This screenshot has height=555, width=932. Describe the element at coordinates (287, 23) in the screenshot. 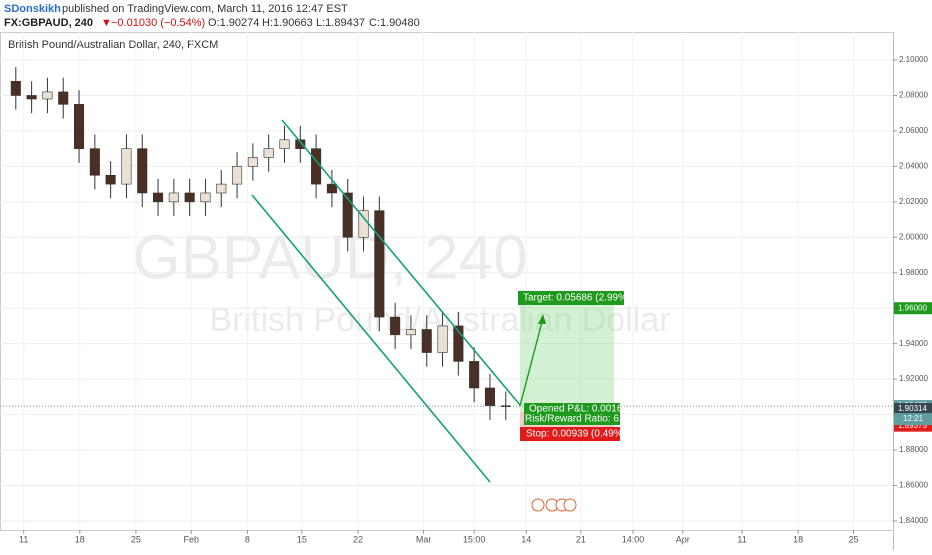

I see `high: H:1.90663` at that location.